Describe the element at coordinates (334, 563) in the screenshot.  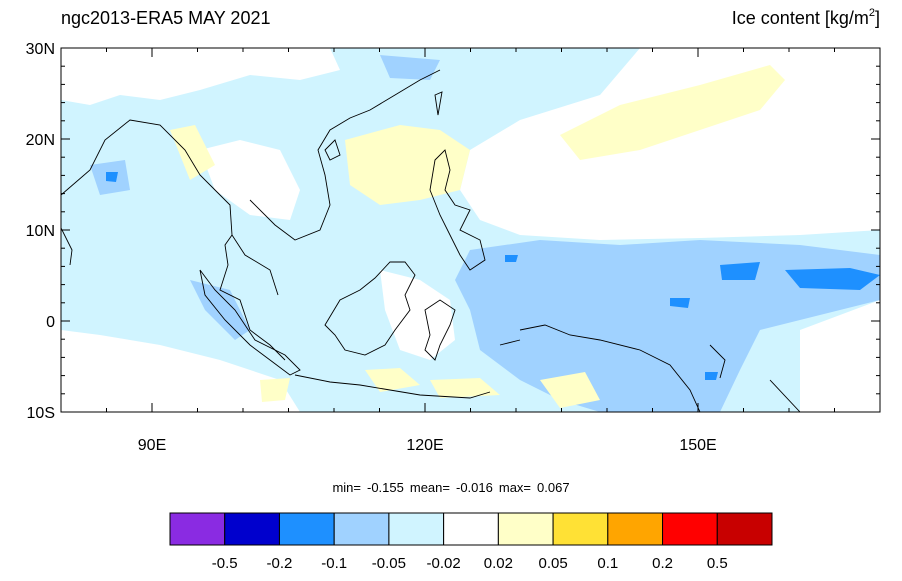
I see `colorbar-label: -0.1` at that location.